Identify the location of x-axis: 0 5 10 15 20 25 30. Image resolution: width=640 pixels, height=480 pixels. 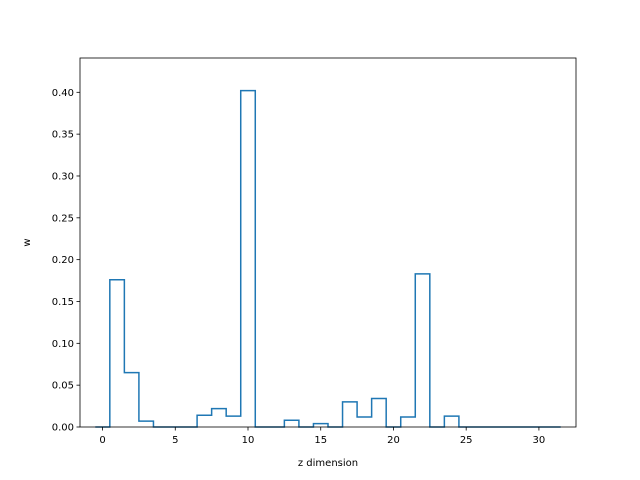
(322, 436).